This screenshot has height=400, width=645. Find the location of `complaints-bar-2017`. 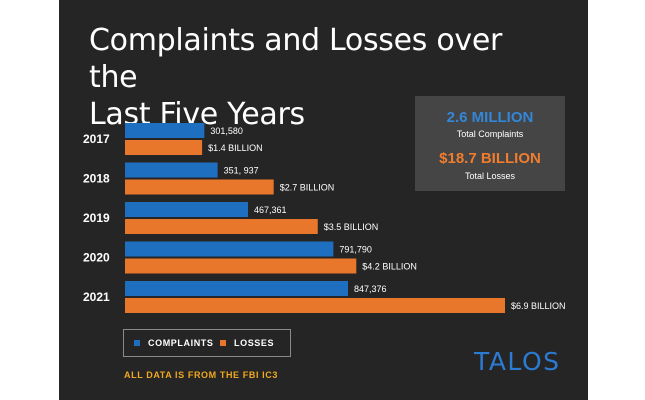

complaints-bar-2017 is located at coordinates (165, 130).